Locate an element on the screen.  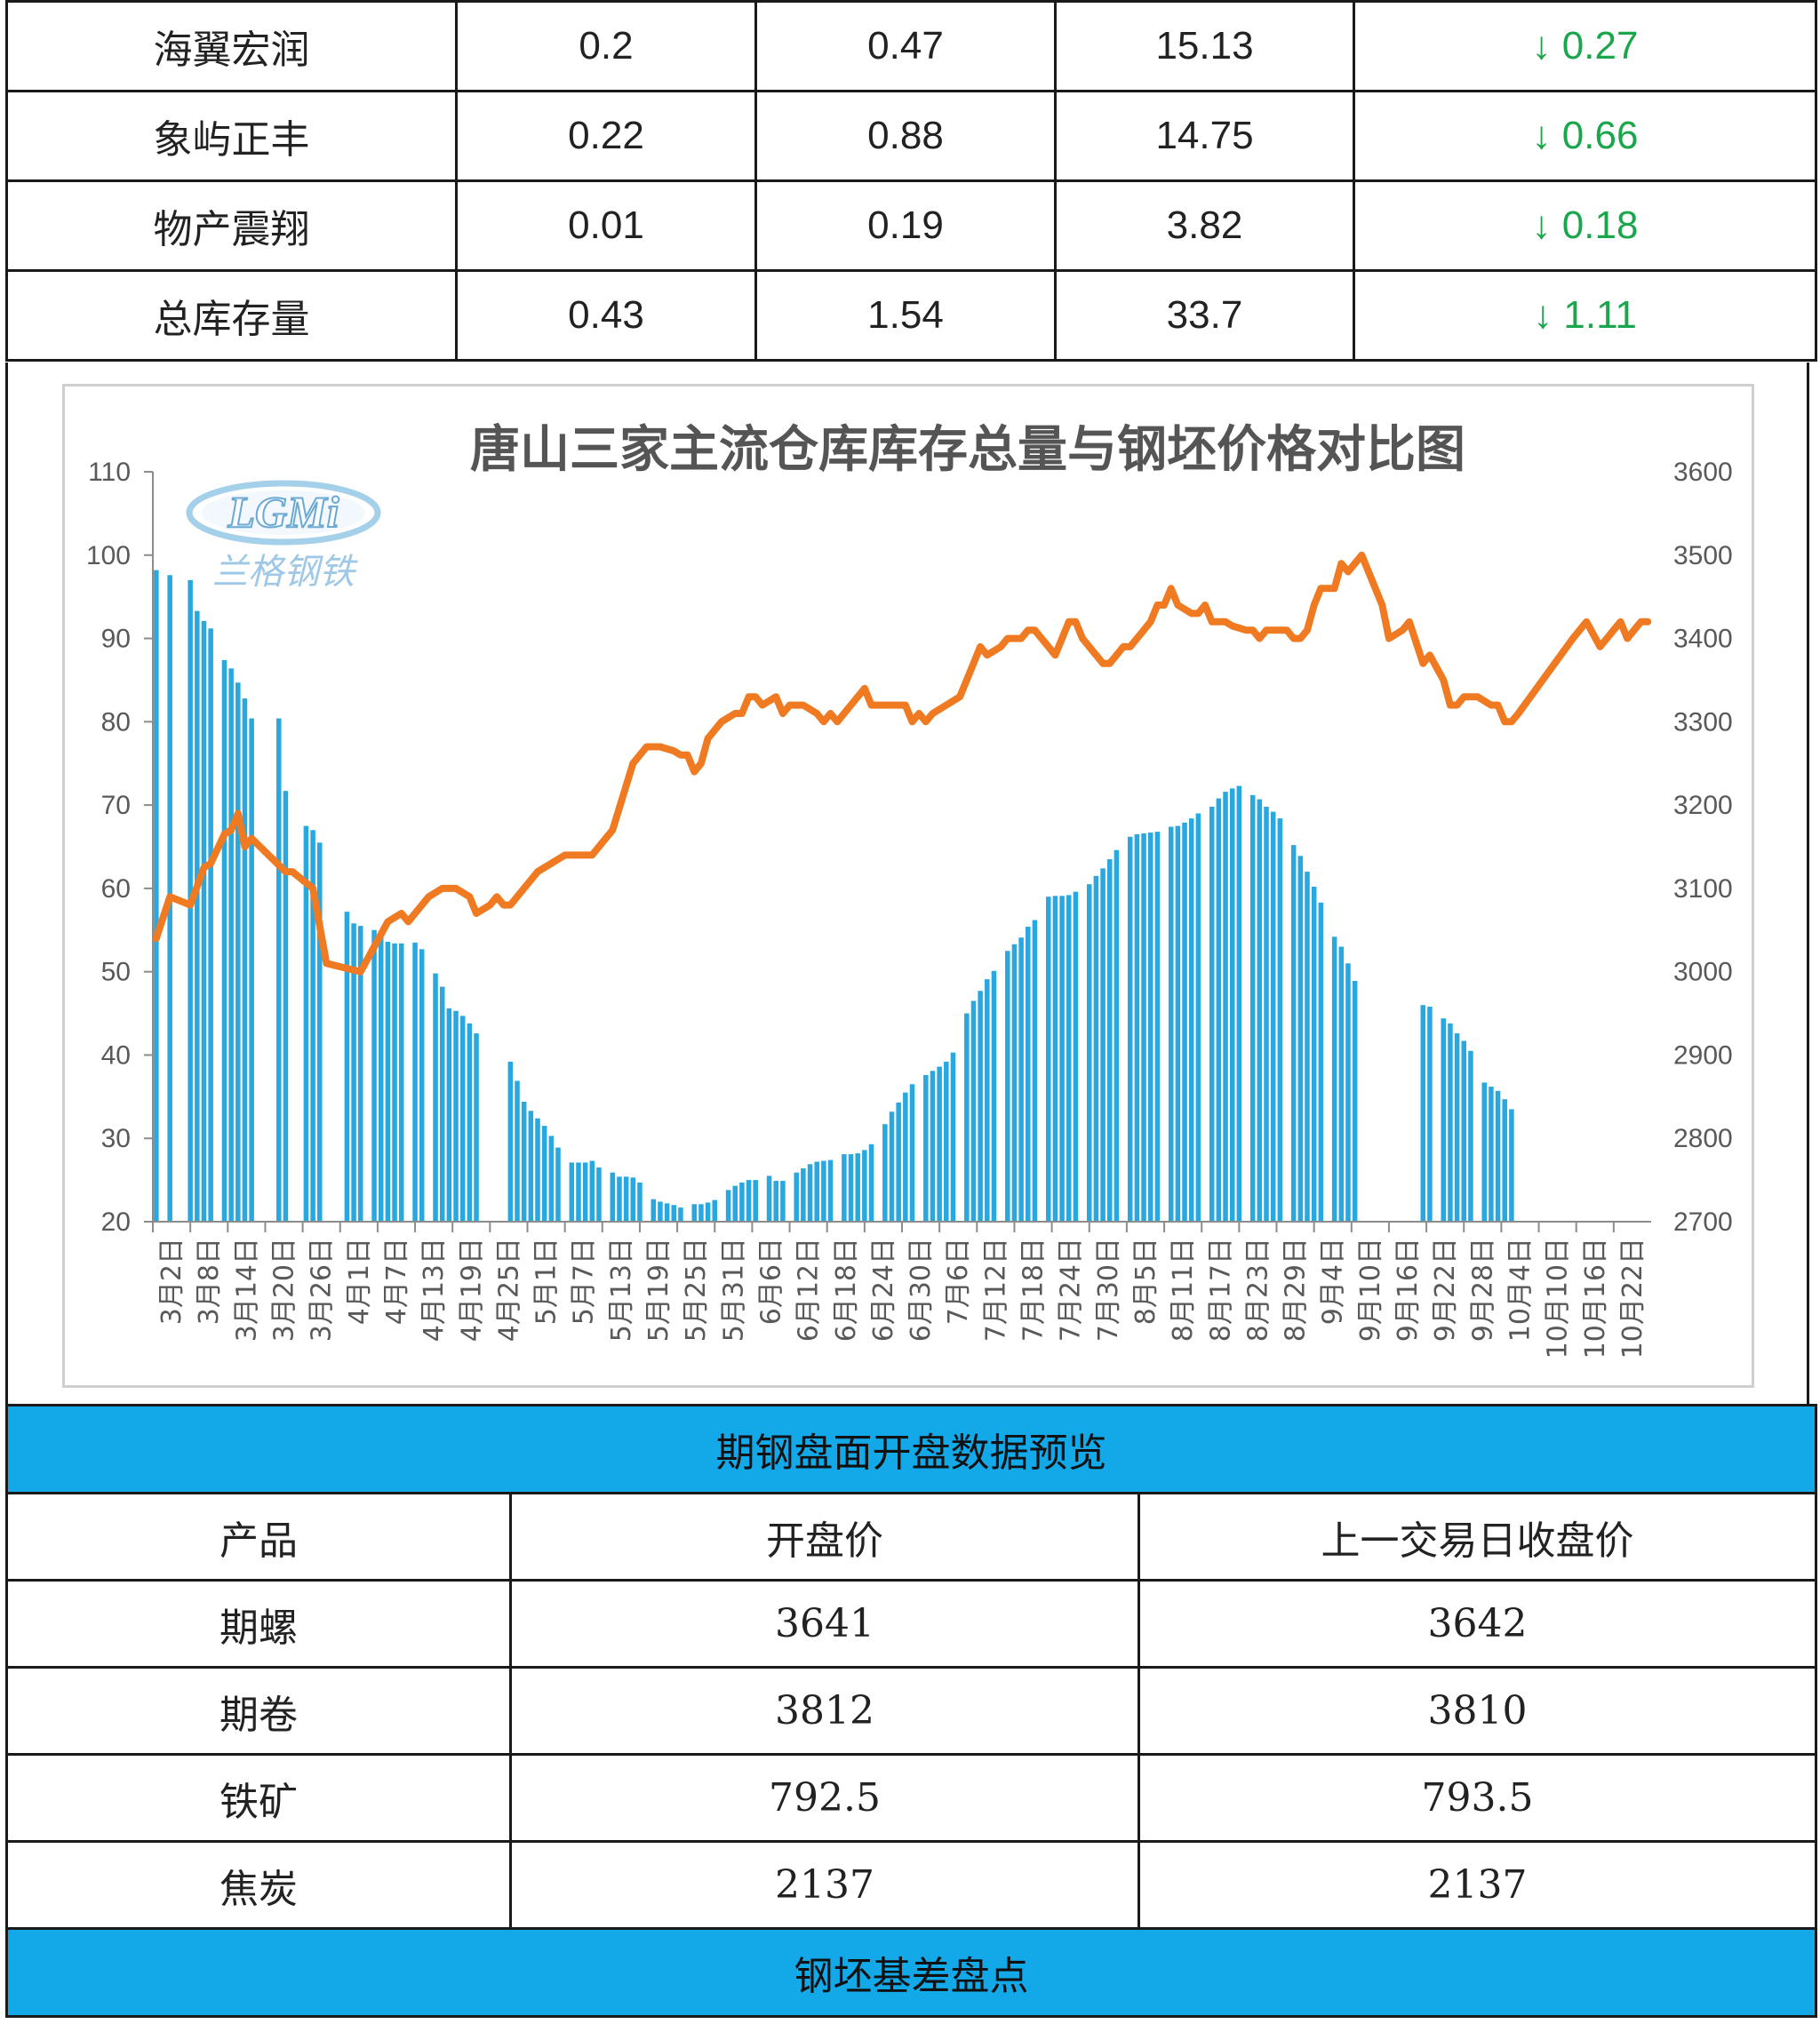
x-tick-label: 9月28日 is located at coordinates (1482, 1290).